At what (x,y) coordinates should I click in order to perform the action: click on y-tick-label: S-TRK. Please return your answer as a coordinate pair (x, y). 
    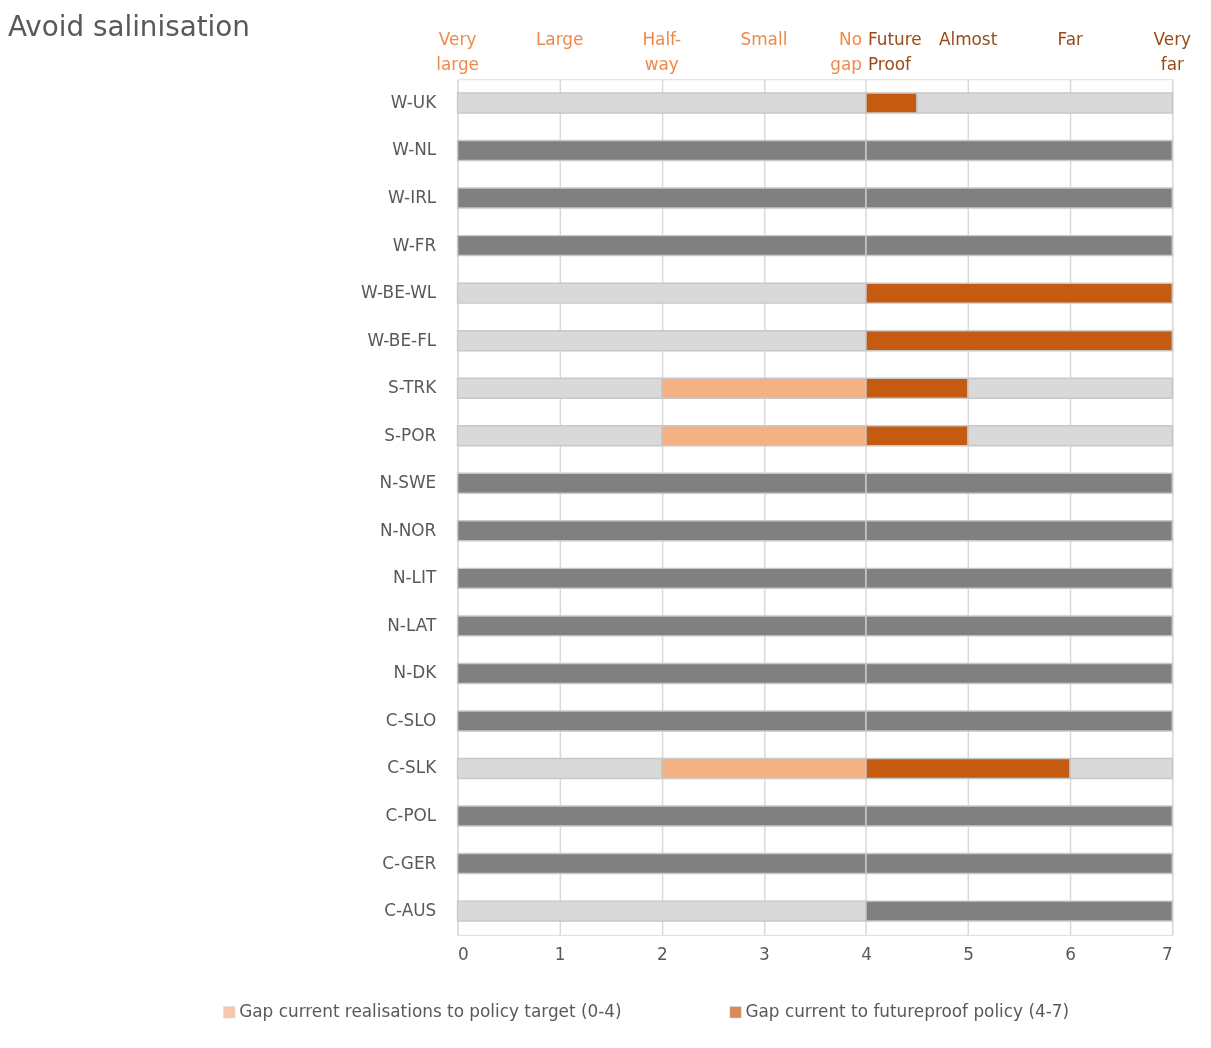
    Looking at the image, I should click on (412, 387).